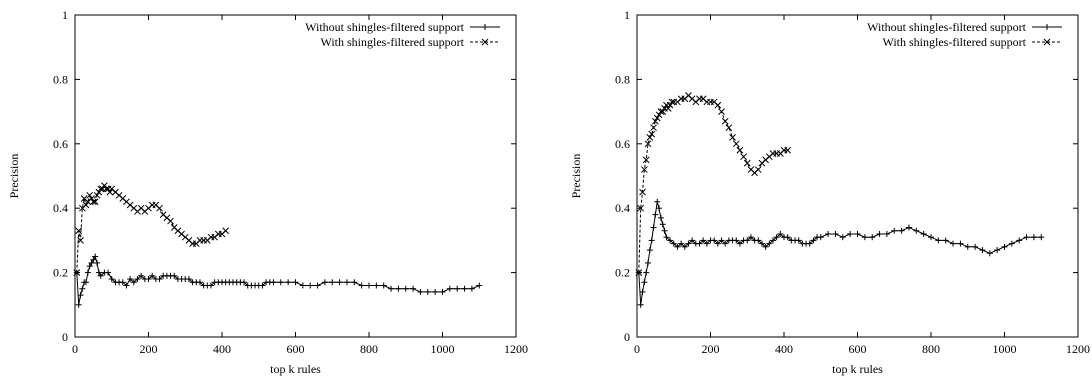 This screenshot has width=1092, height=382. Describe the element at coordinates (637, 349) in the screenshot. I see `right-x-tick-label: 0` at that location.